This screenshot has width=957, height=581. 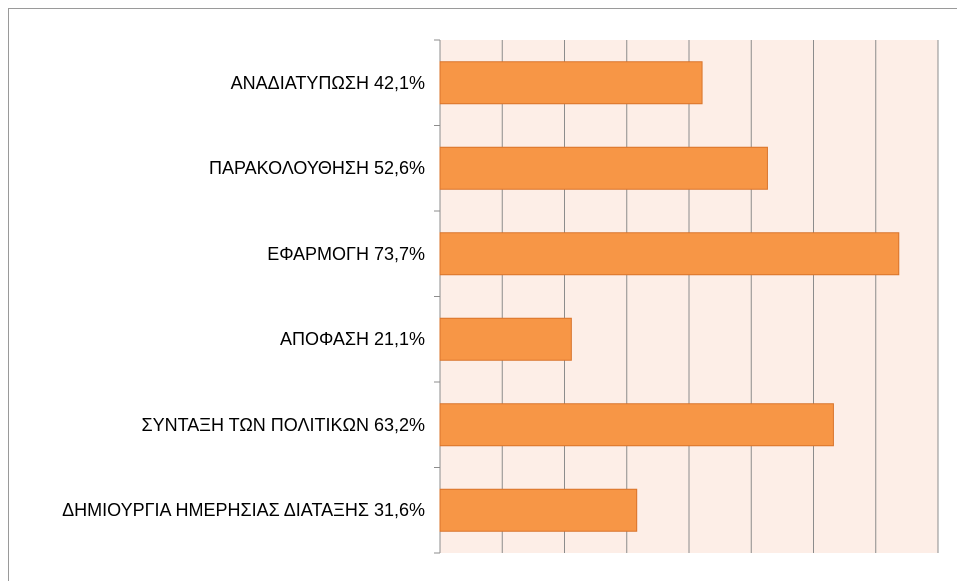 What do you see at coordinates (215, 254) in the screenshot?
I see `category-label: ΕΦΑΡΜΟΓΗ 73,7%` at bounding box center [215, 254].